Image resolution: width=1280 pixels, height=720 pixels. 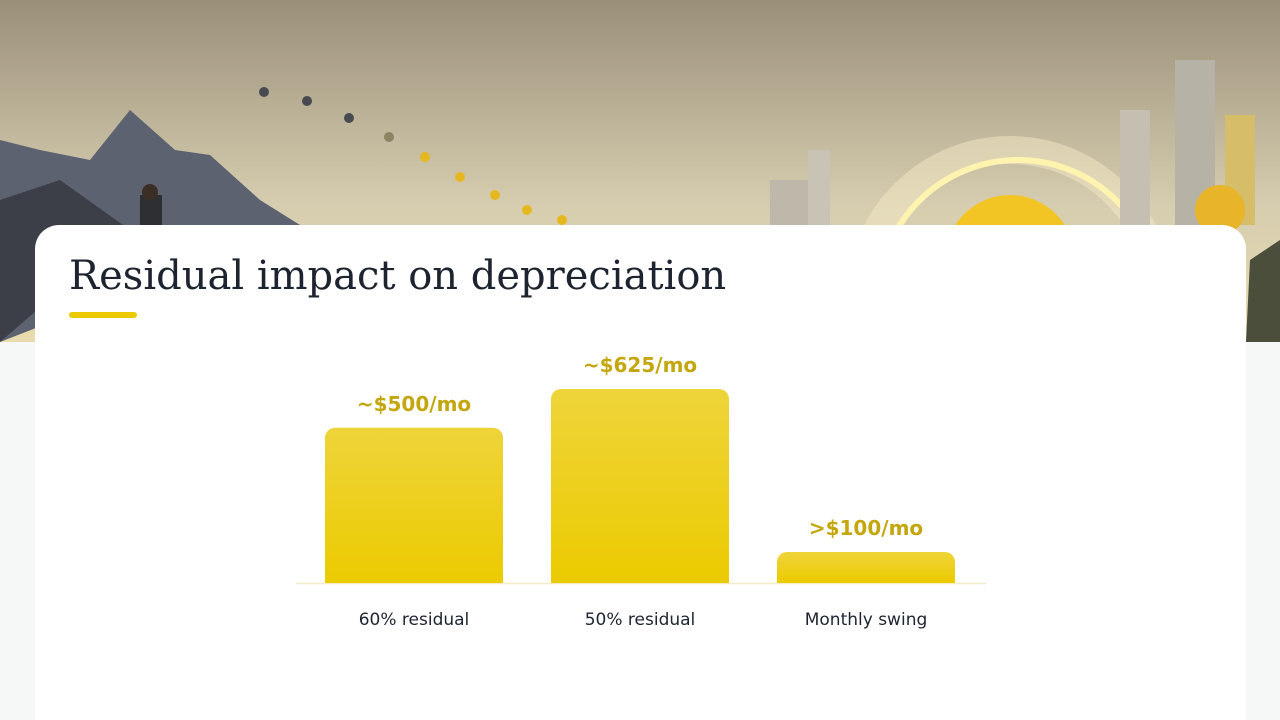 What do you see at coordinates (640, 620) in the screenshot?
I see `x-tick-label: 50% residual` at bounding box center [640, 620].